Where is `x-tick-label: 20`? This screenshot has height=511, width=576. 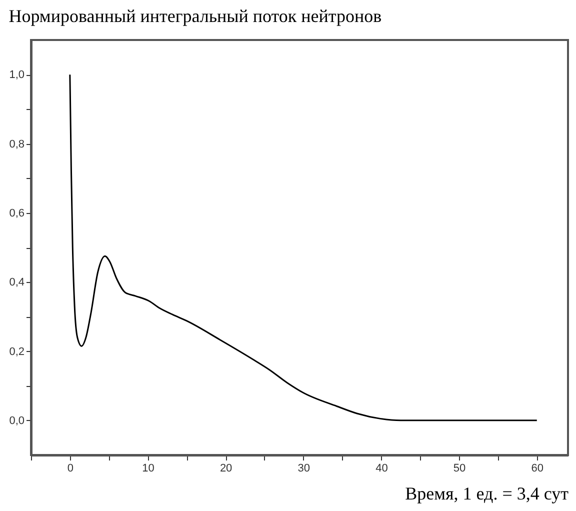 x-tick-label: 20 is located at coordinates (226, 468).